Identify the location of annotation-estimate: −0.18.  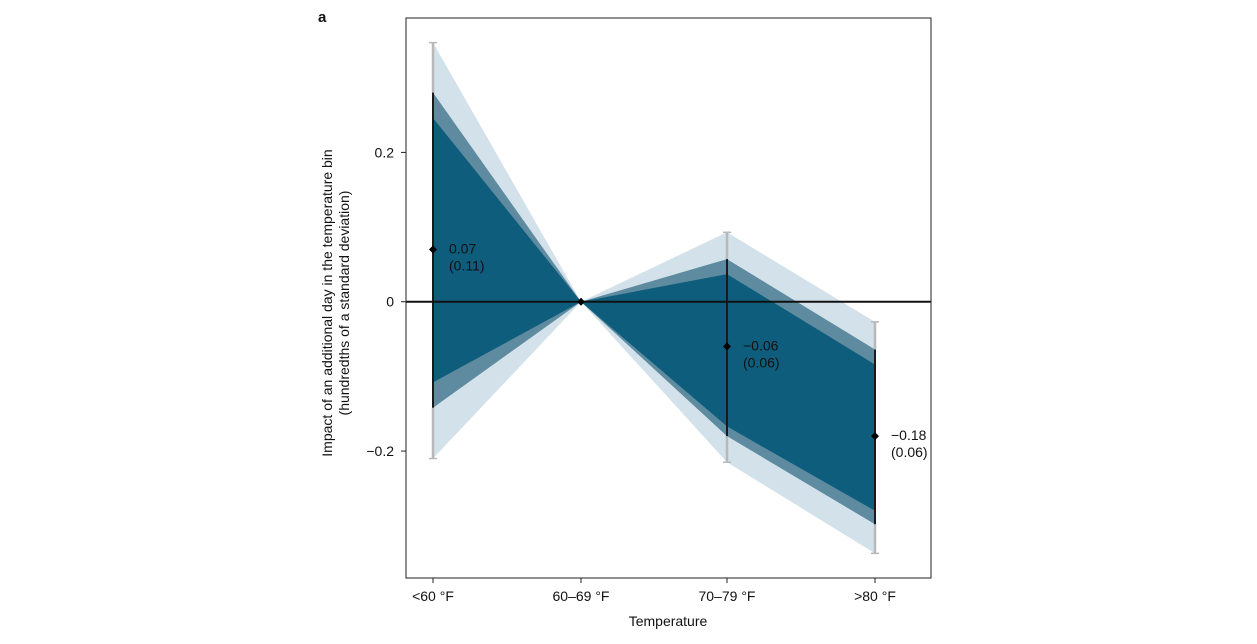
(909, 435).